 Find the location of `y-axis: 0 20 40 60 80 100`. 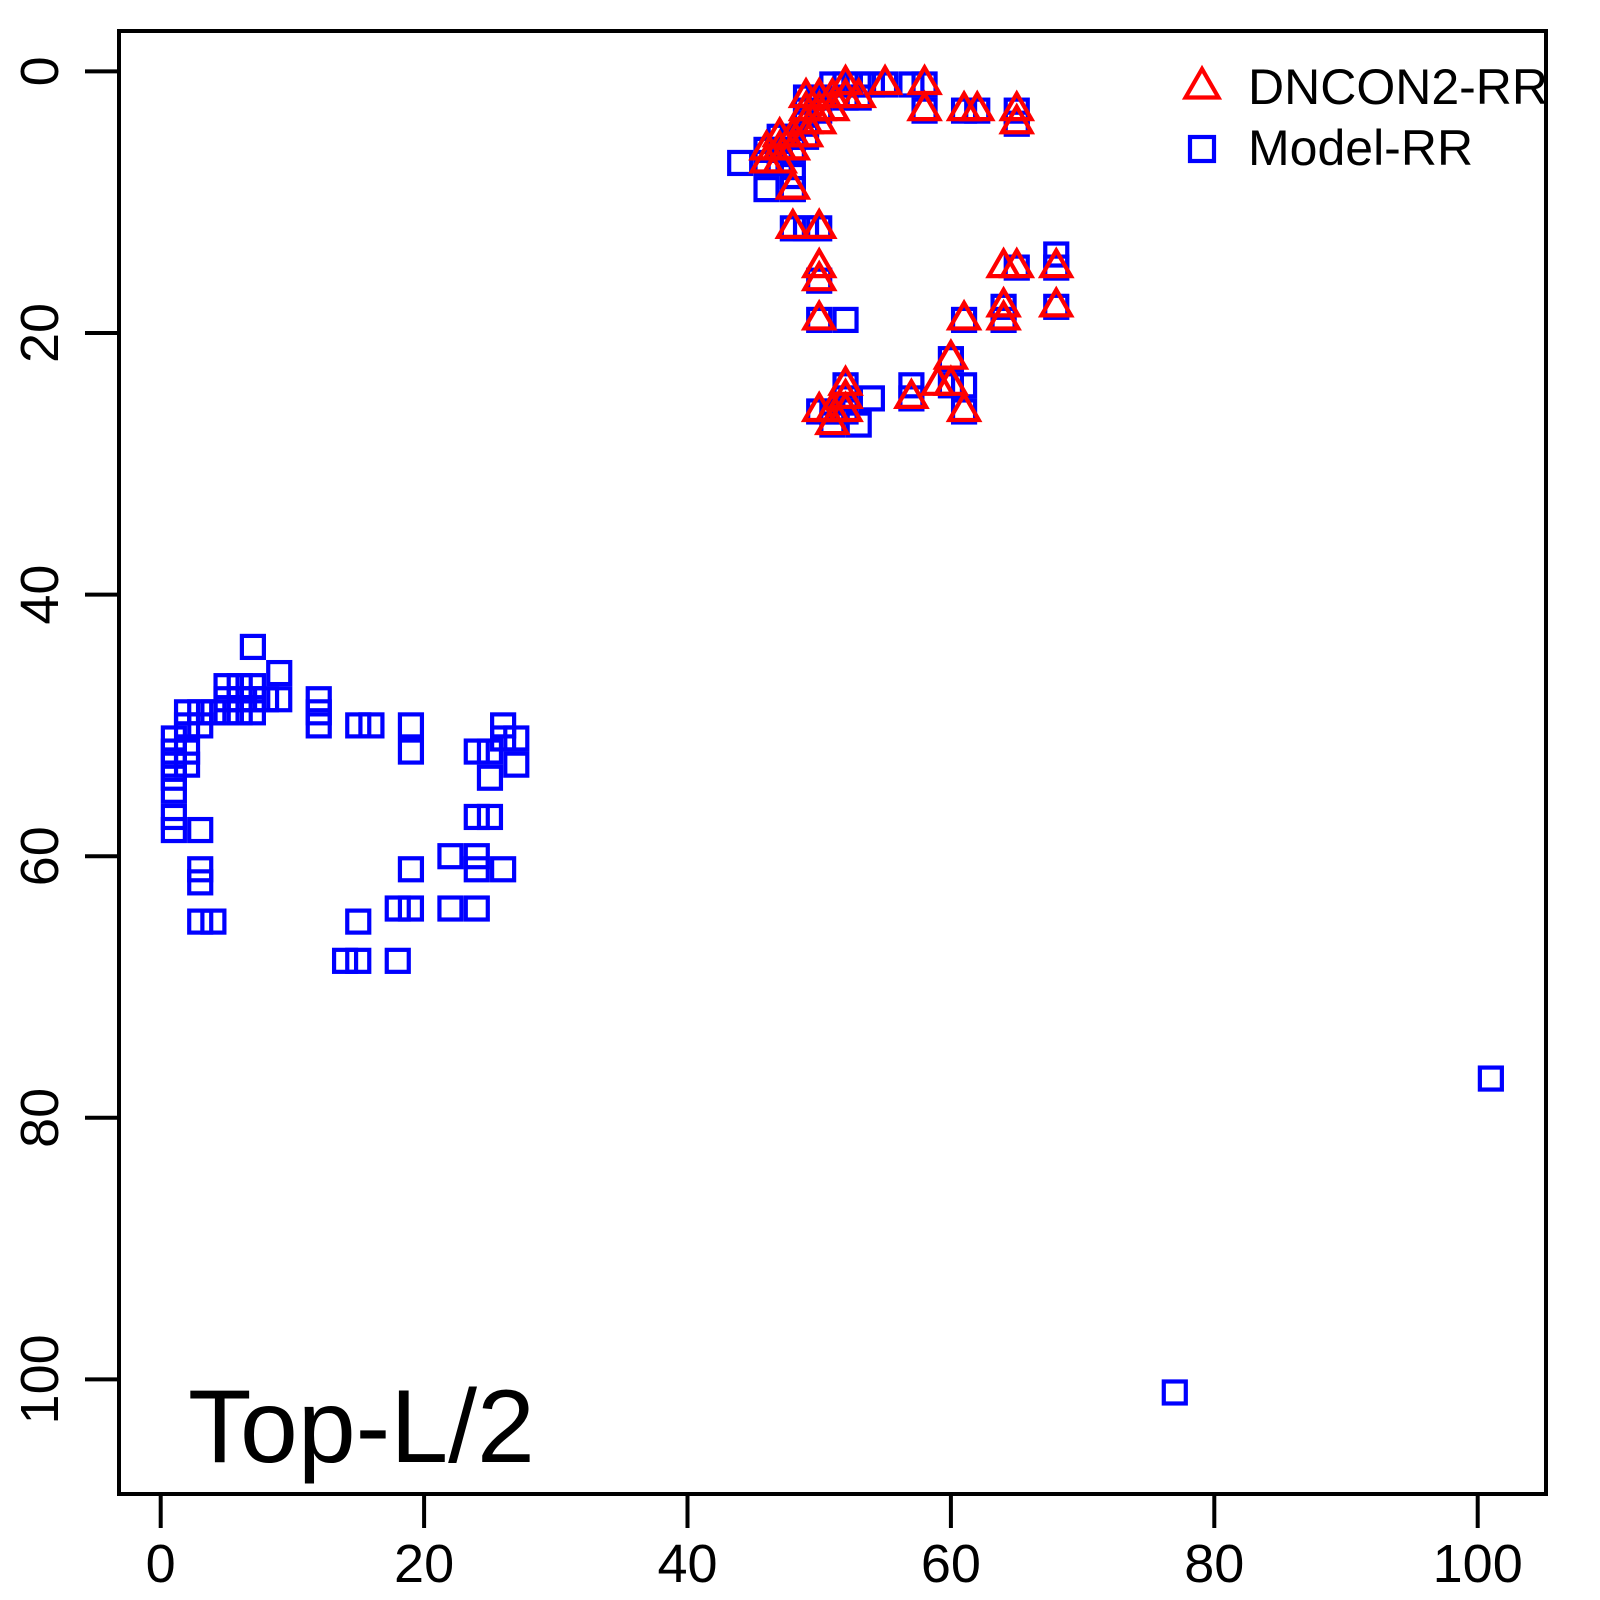

y-axis: 0 20 40 60 80 100 is located at coordinates (64, 740).